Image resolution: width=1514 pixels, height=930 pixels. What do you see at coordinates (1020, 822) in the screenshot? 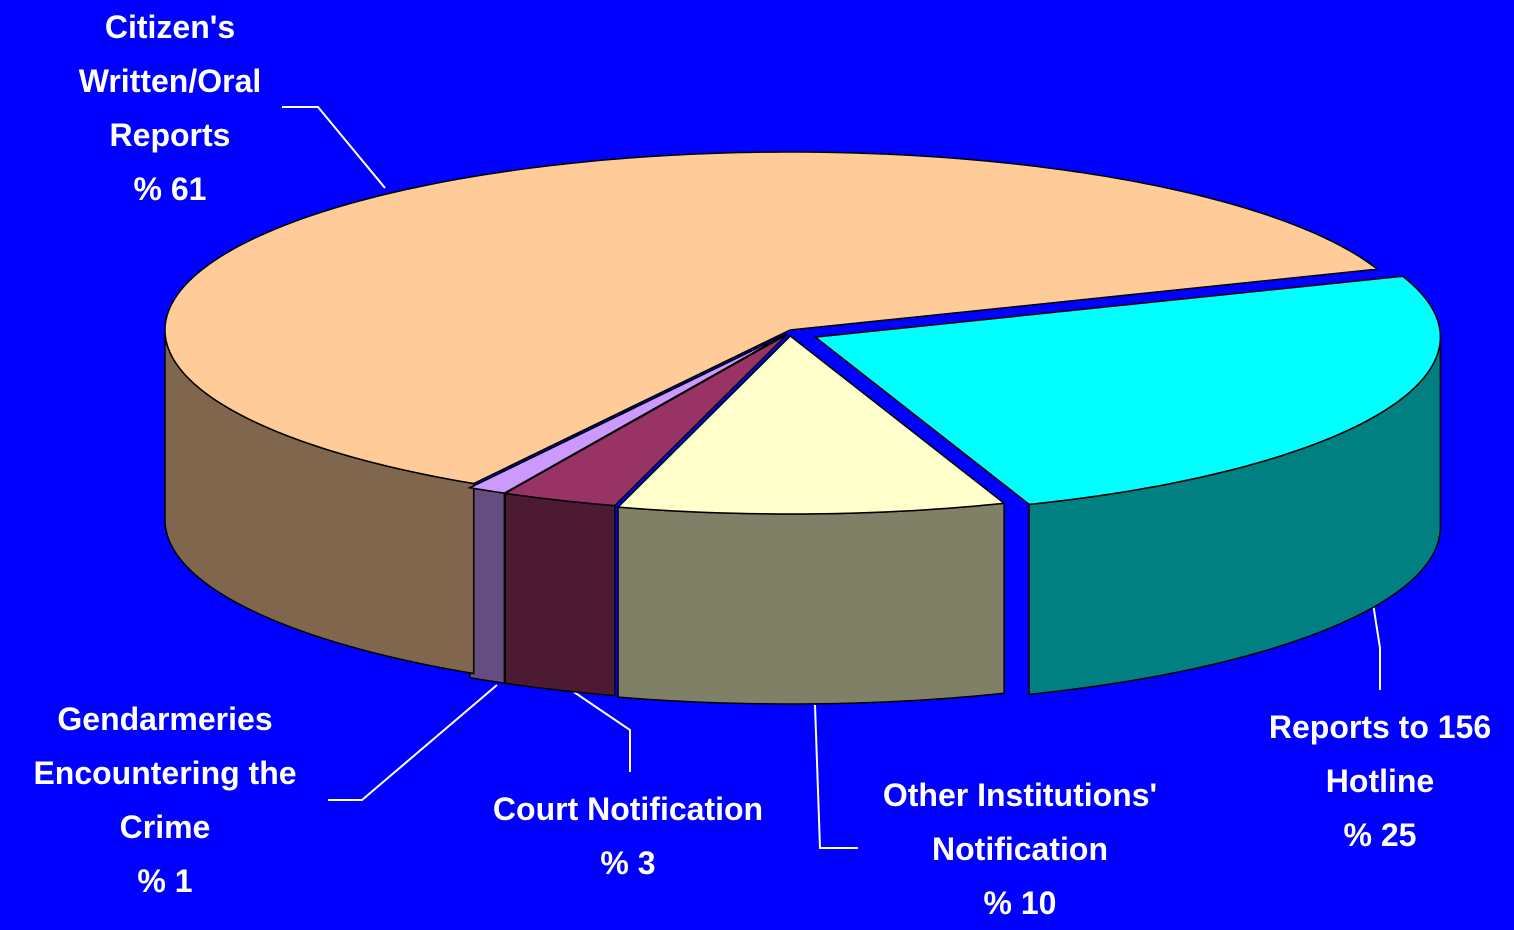
I see `category-label: Other Institutions' Notification` at bounding box center [1020, 822].